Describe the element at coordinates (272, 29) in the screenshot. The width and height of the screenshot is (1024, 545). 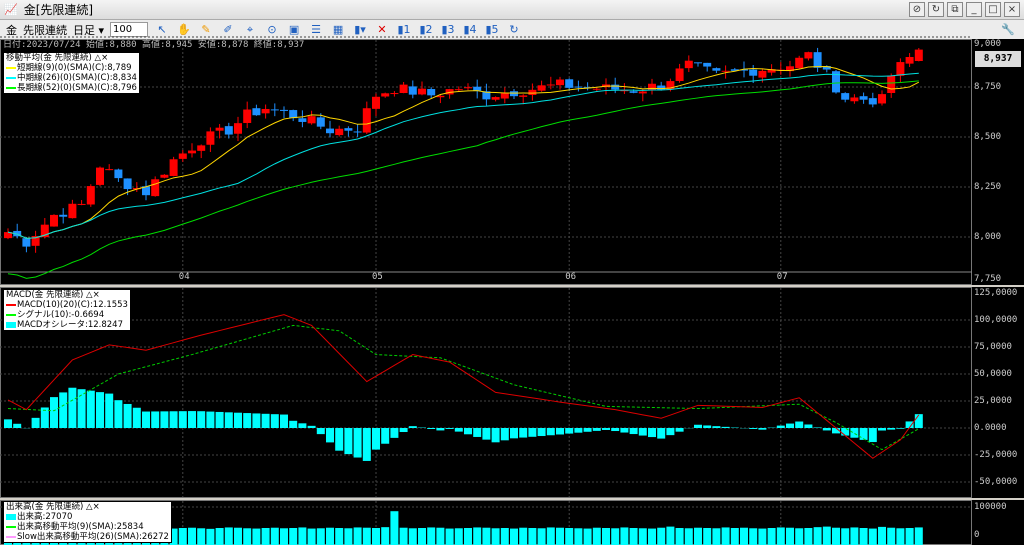
I see `scroll-up-icon: ⊙` at that location.